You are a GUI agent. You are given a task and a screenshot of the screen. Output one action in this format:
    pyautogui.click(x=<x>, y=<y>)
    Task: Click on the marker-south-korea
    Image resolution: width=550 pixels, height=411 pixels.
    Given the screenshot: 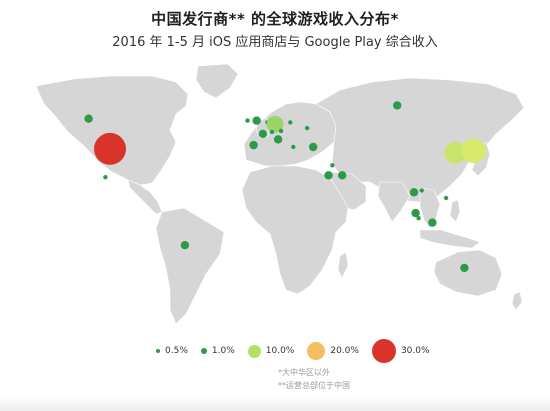 What is the action you would take?
    pyautogui.click(x=455, y=152)
    